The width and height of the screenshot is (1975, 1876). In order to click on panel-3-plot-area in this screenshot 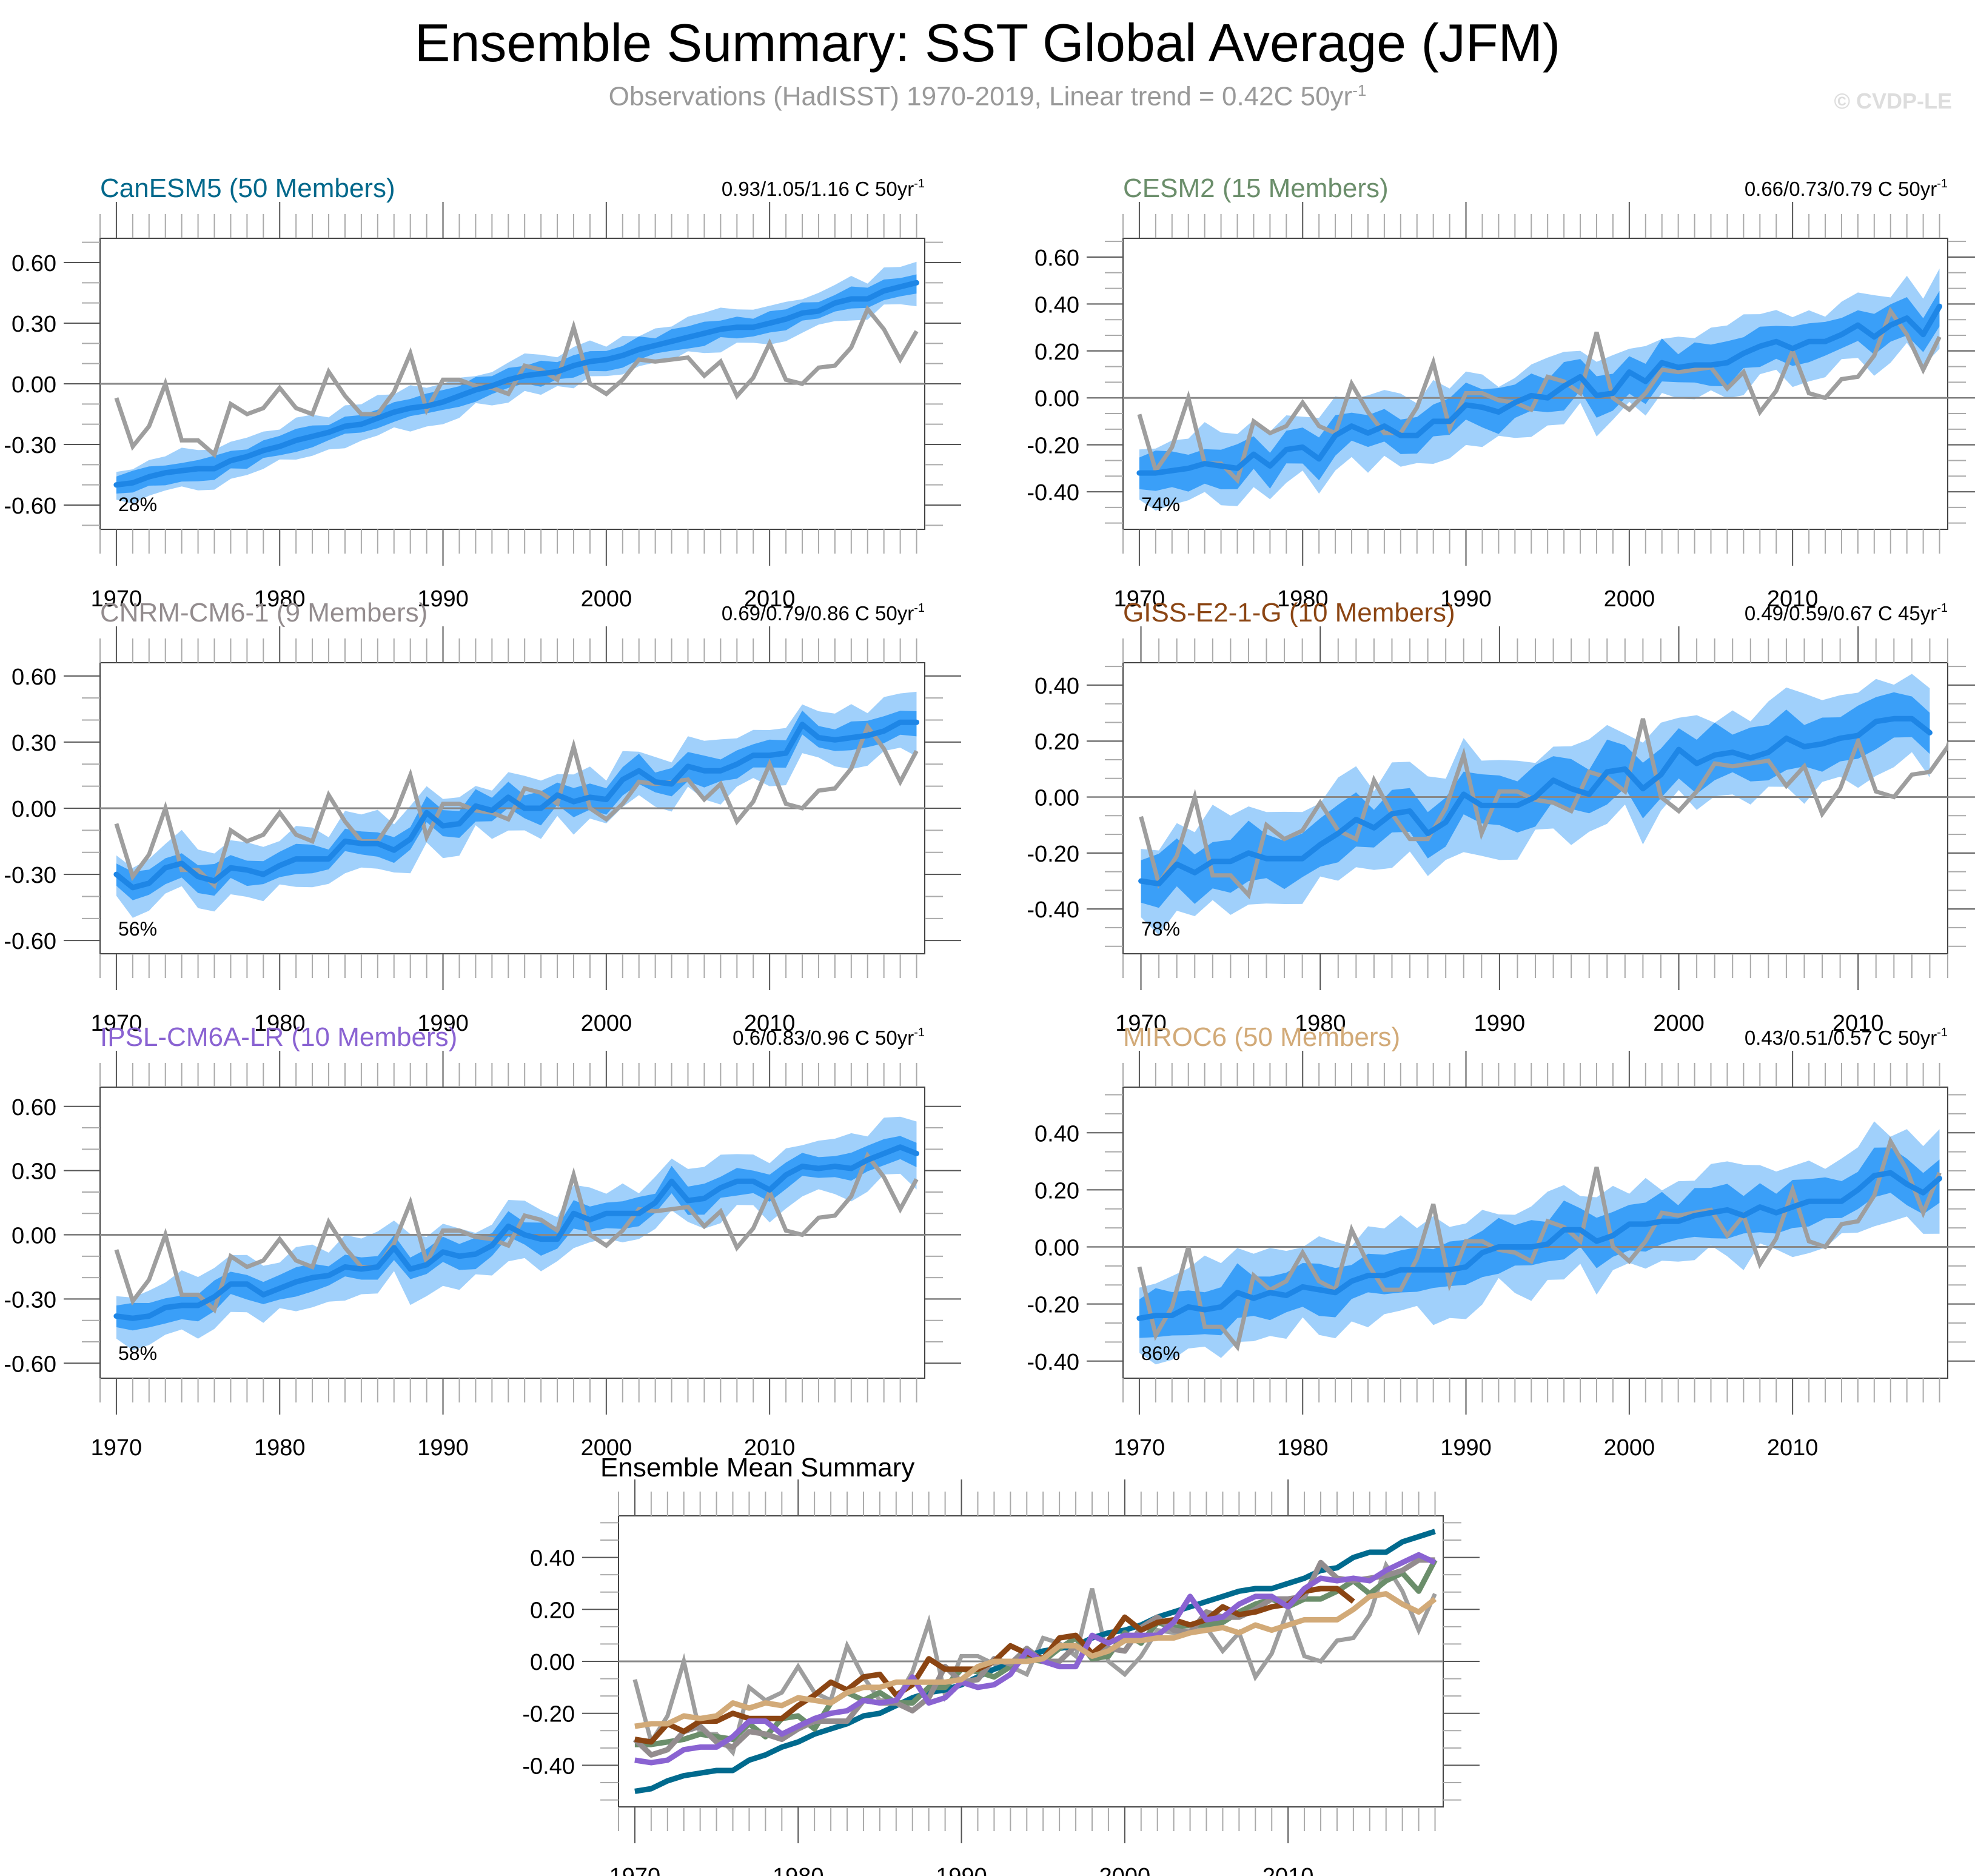, I will do `click(512, 804)`.